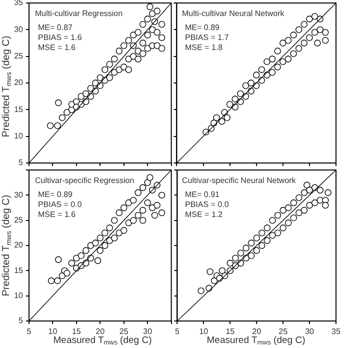 The height and width of the screenshot is (348, 349). I want to click on text: Multi-cultivar Neural Network, so click(233, 14).